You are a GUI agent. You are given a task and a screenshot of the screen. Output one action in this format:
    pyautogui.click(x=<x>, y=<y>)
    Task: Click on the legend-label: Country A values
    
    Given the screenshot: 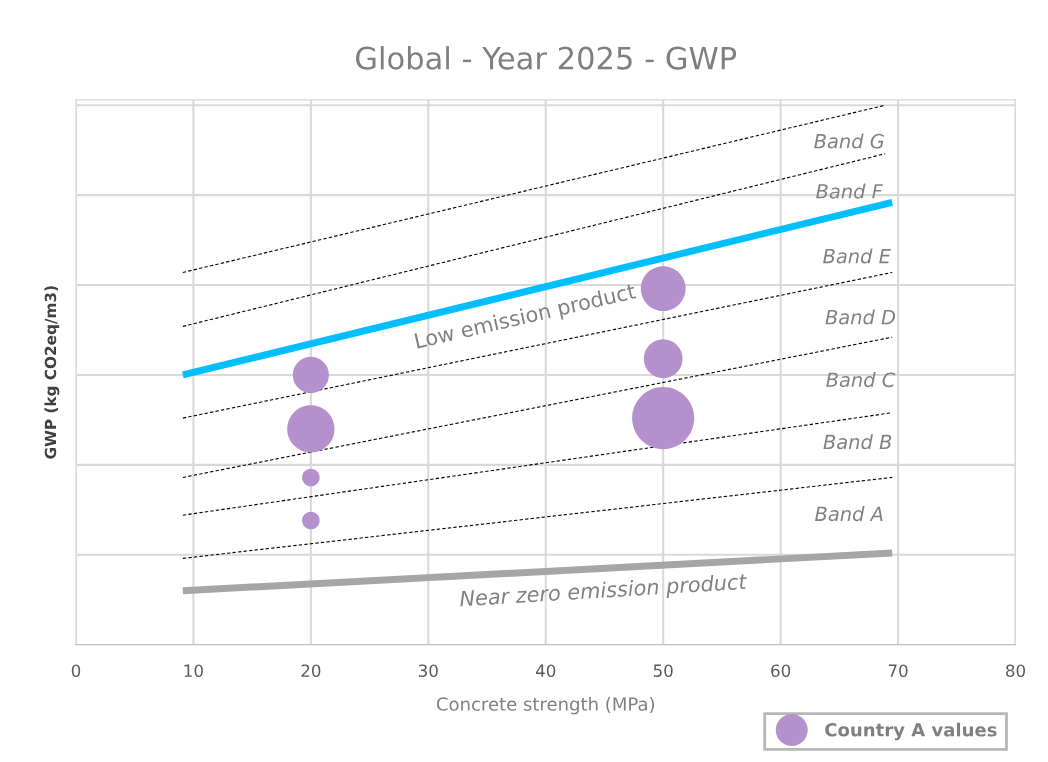 What is the action you would take?
    pyautogui.click(x=911, y=731)
    